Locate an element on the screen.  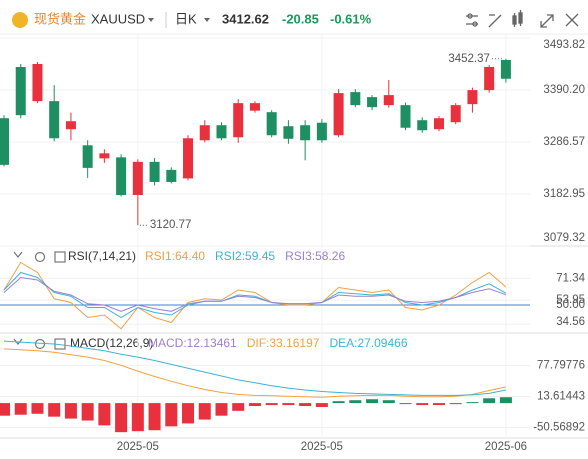
y-tick-label: 34.56 is located at coordinates (570, 322).